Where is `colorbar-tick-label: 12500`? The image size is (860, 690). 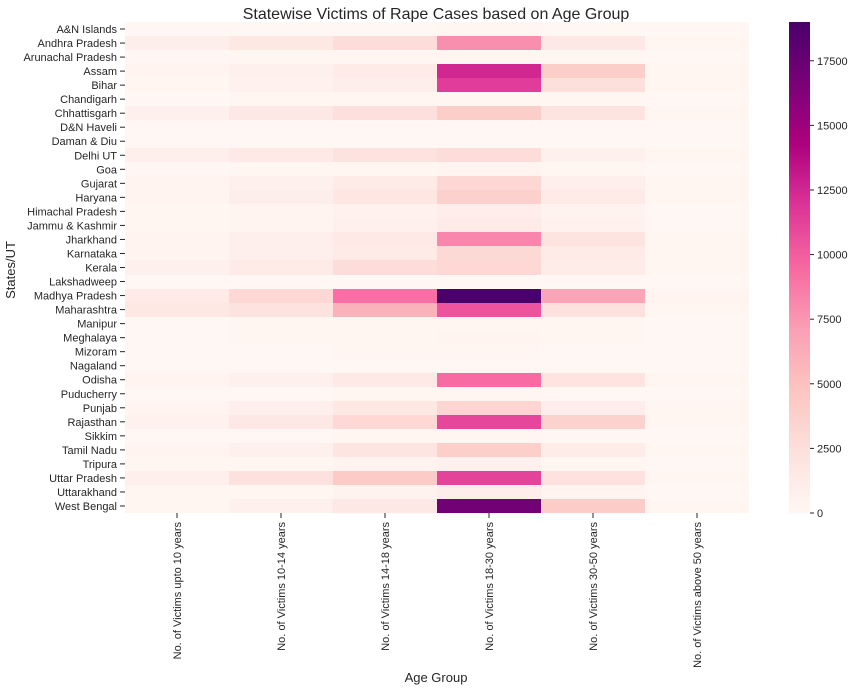
colorbar-tick-label: 12500 is located at coordinates (832, 191).